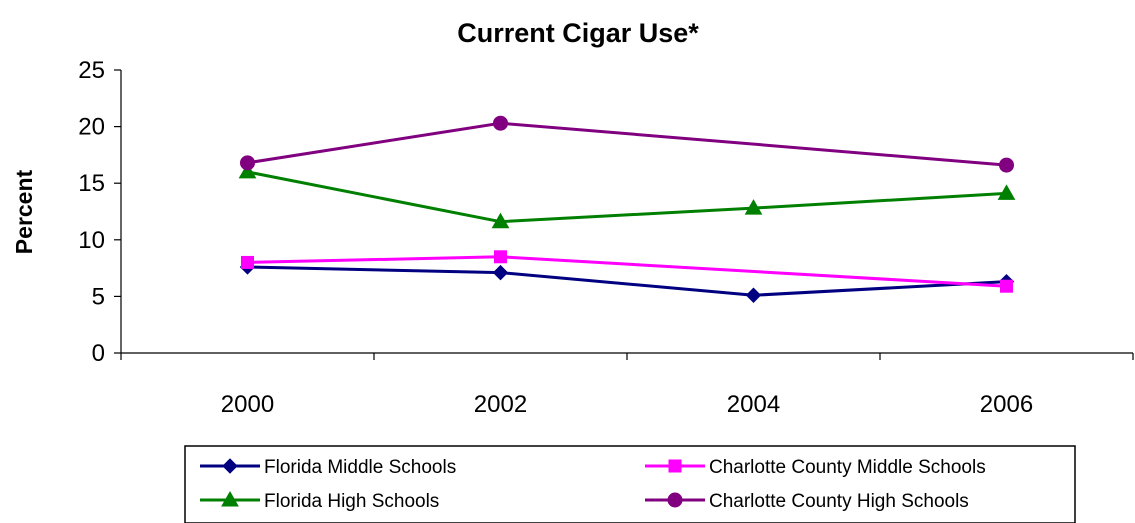 This screenshot has height=523, width=1135. What do you see at coordinates (91, 240) in the screenshot?
I see `y-tick-label: 10` at bounding box center [91, 240].